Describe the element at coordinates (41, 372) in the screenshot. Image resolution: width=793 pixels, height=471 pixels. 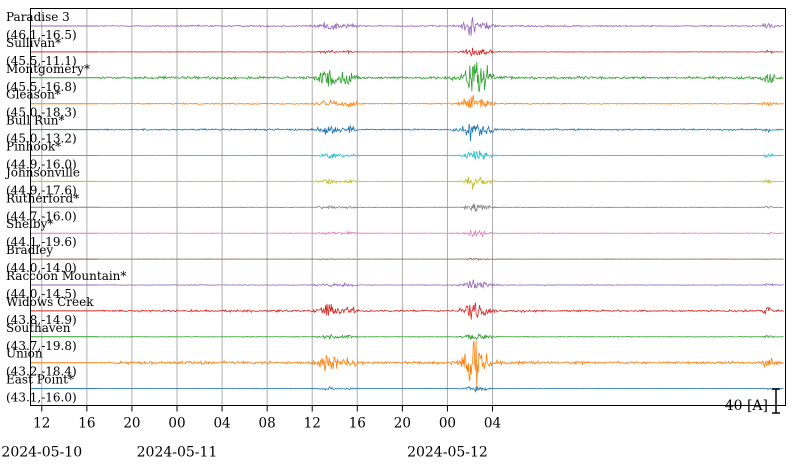
I see `series-coords-label: (43.2,-18.4)` at that location.